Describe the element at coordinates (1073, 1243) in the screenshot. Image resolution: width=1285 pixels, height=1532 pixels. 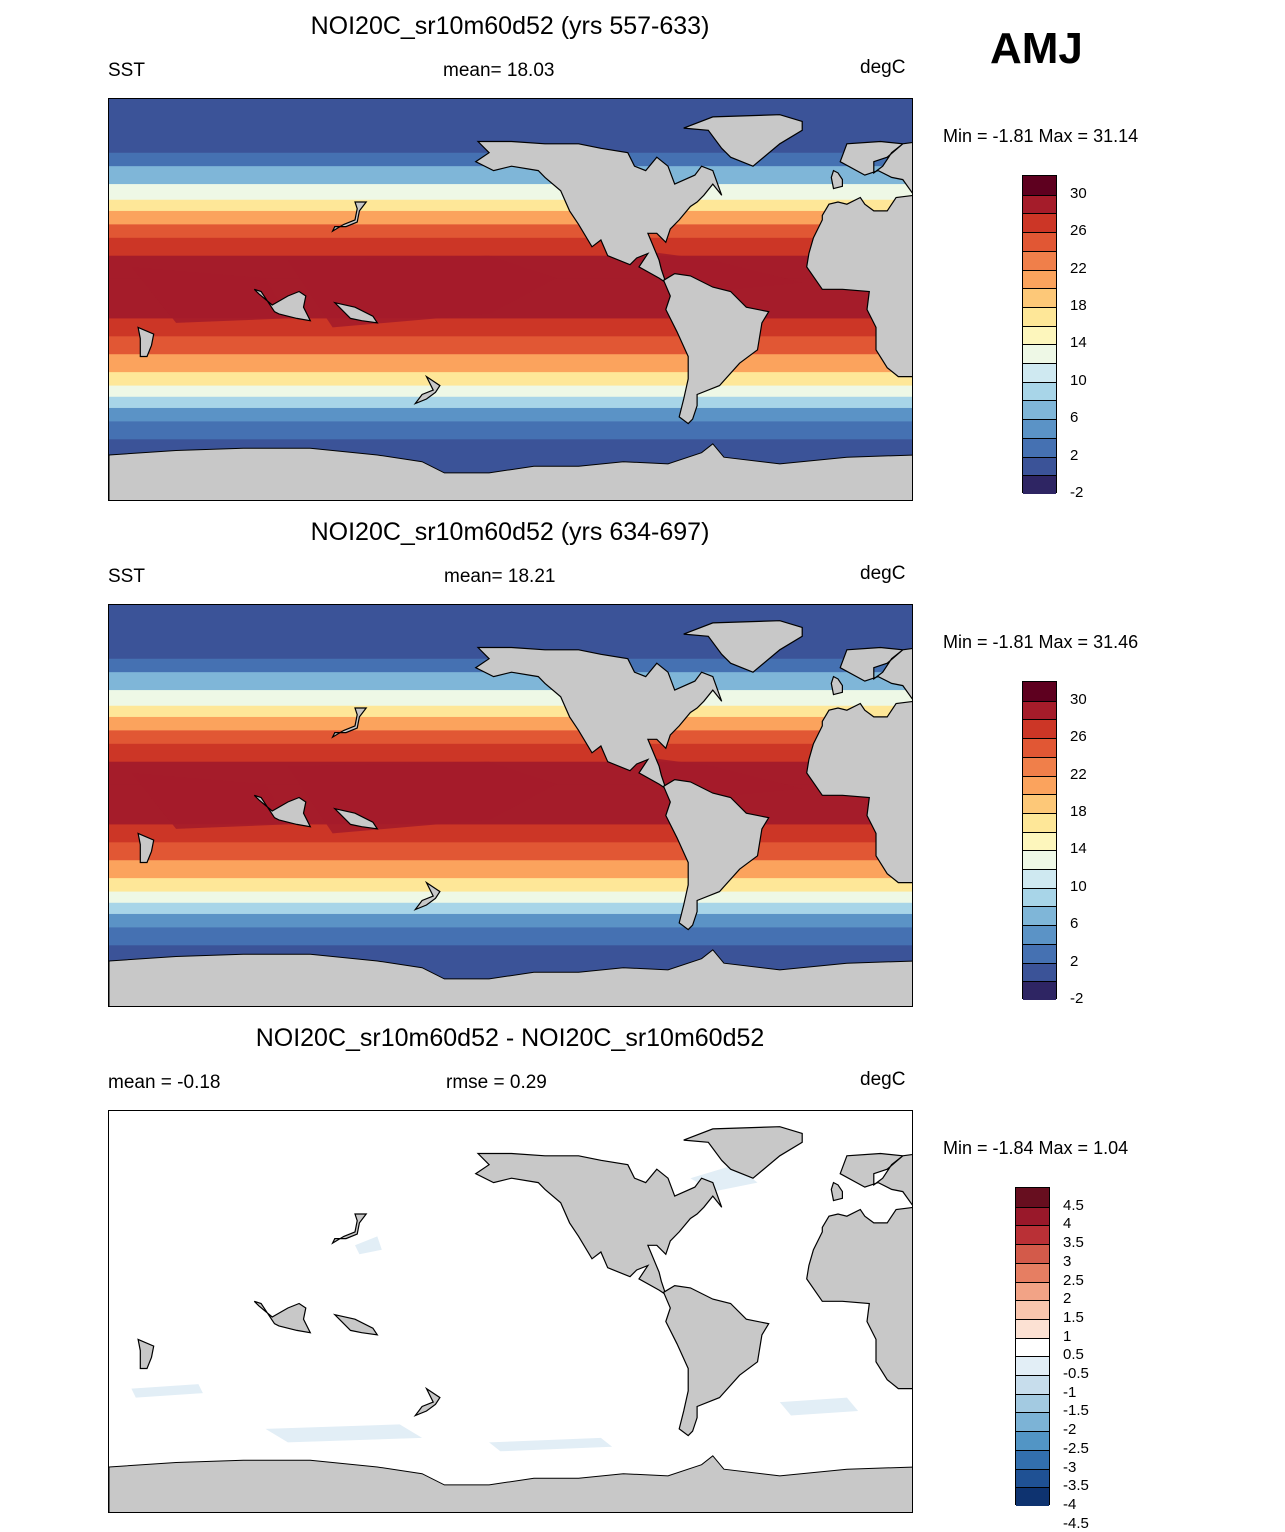
I see `colorbar-tick-label: 3.5` at that location.